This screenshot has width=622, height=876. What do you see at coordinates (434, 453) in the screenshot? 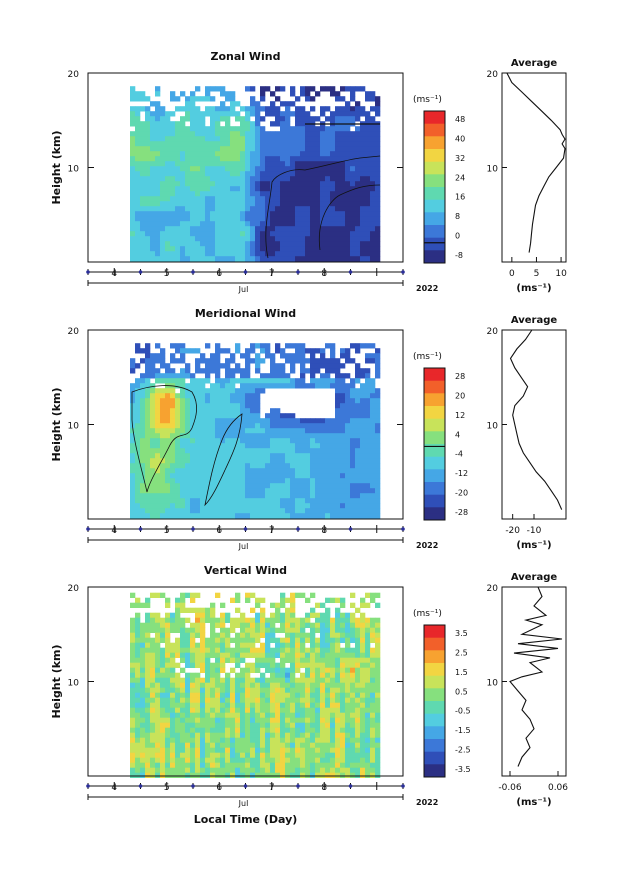
I see `colorbar-band` at bounding box center [434, 453].